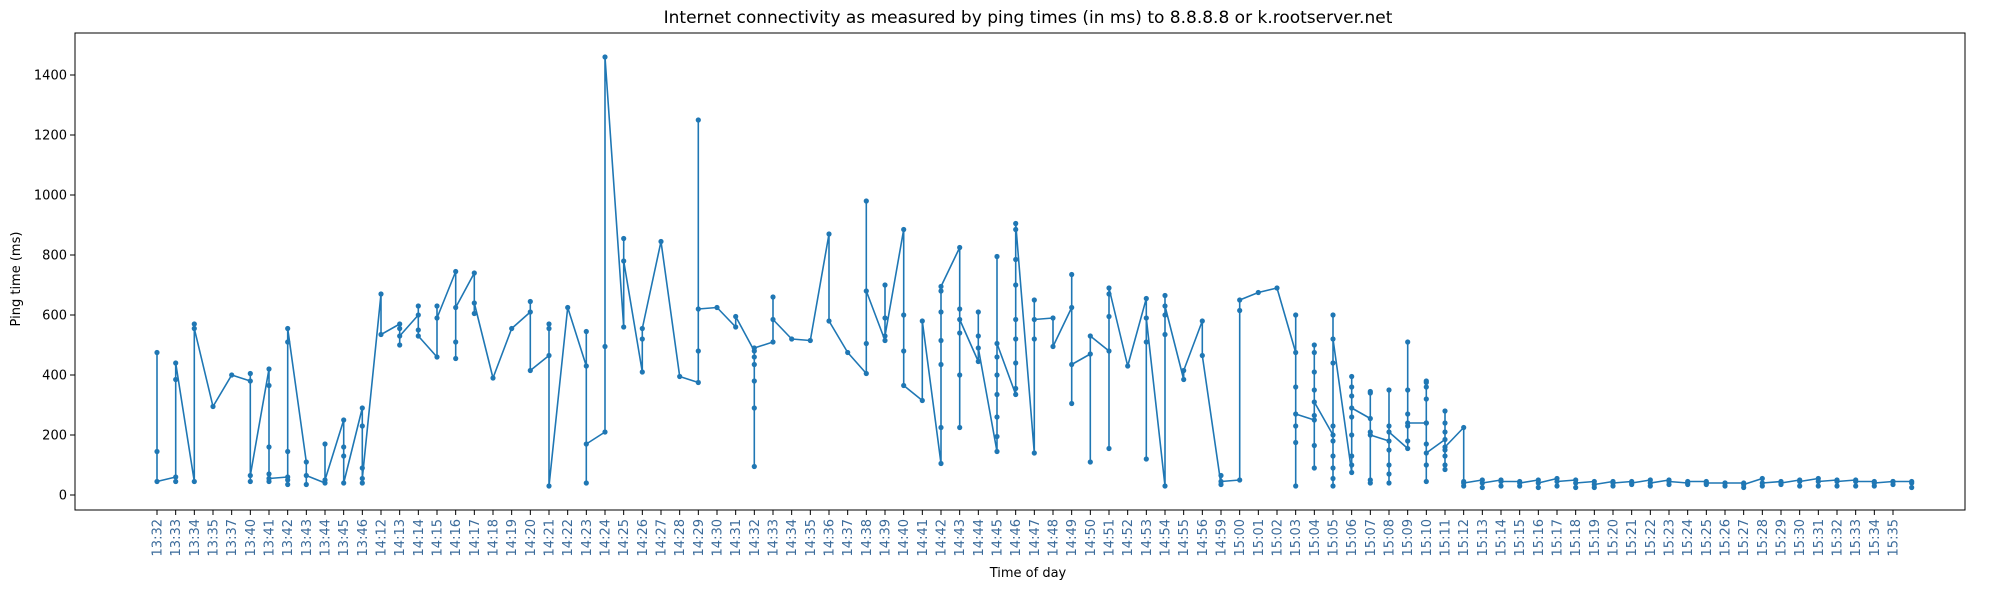 Image resolution: width=1990 pixels, height=590 pixels. Describe the element at coordinates (830, 537) in the screenshot. I see `x-tick-label: 14:36` at that location.